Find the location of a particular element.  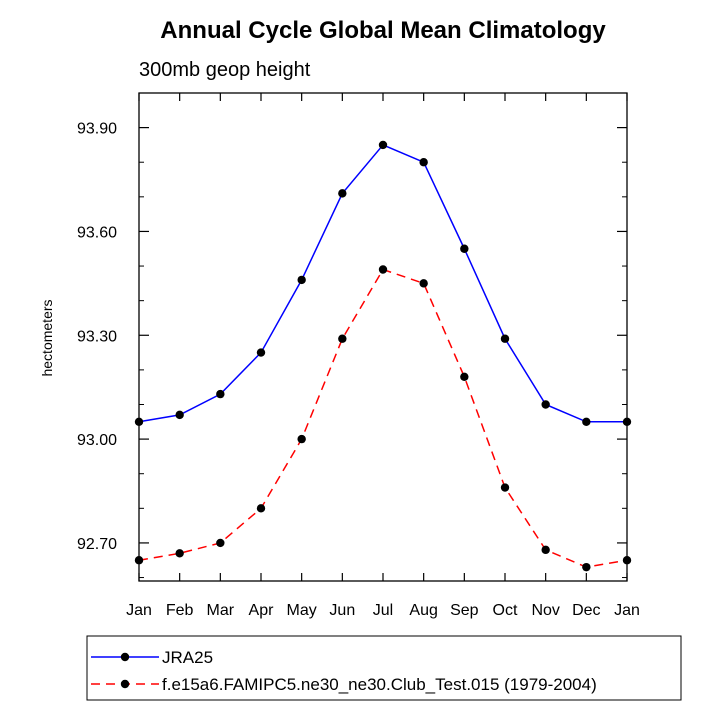

y-tick-label: 92.70 is located at coordinates (97, 544).